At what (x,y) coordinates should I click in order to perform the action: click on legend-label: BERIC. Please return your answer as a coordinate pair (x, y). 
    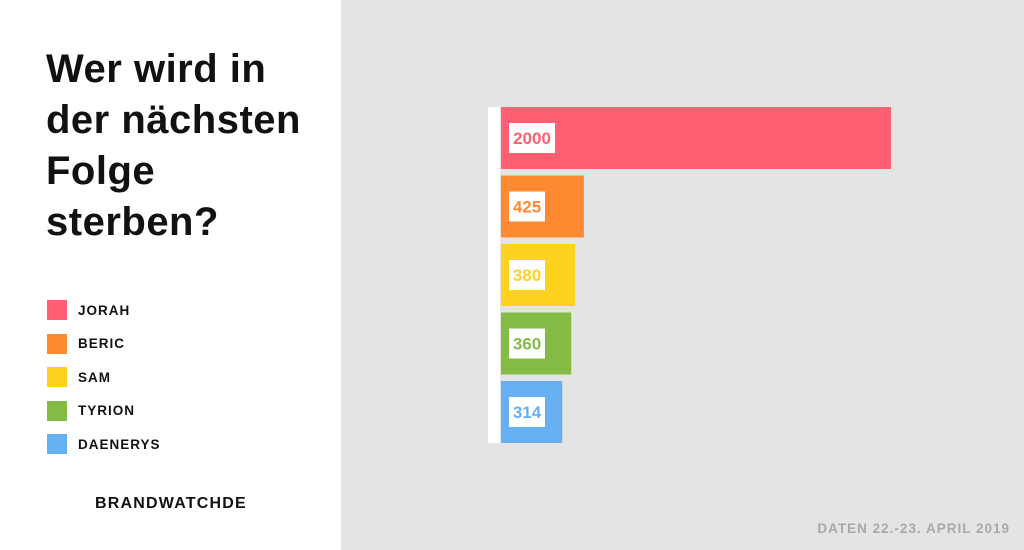
    Looking at the image, I should click on (102, 344).